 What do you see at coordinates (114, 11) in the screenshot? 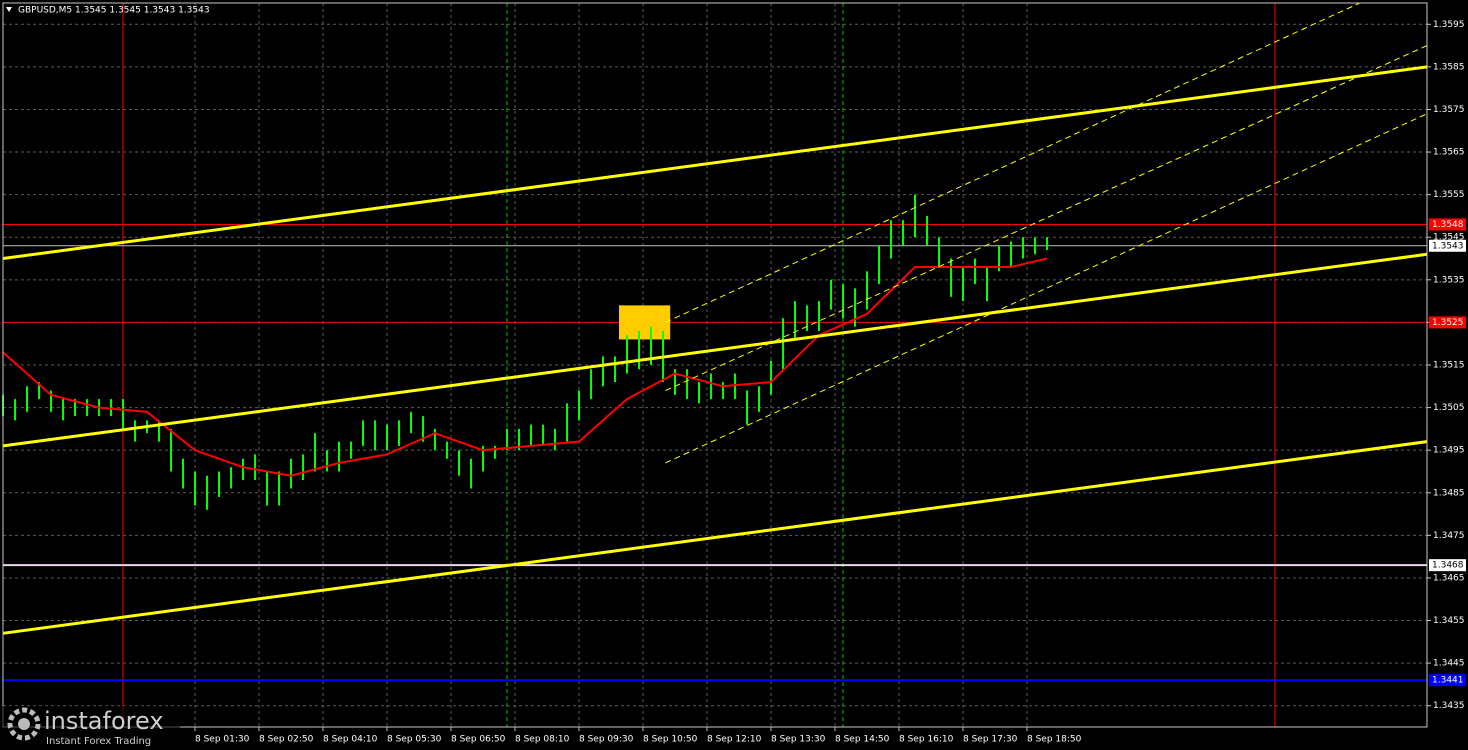
I see `chart-title: GBPUSD,M5 1.3545 1.3545 1.3543 1.3543` at bounding box center [114, 11].